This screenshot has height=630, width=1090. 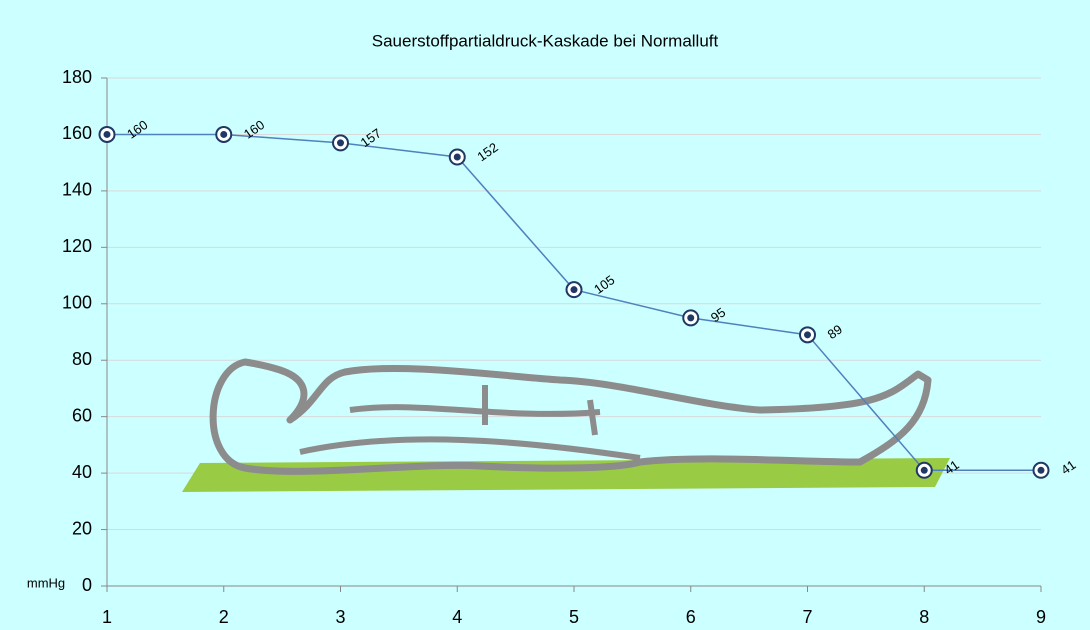 I want to click on x-tick-label: 9, so click(x=1041, y=617).